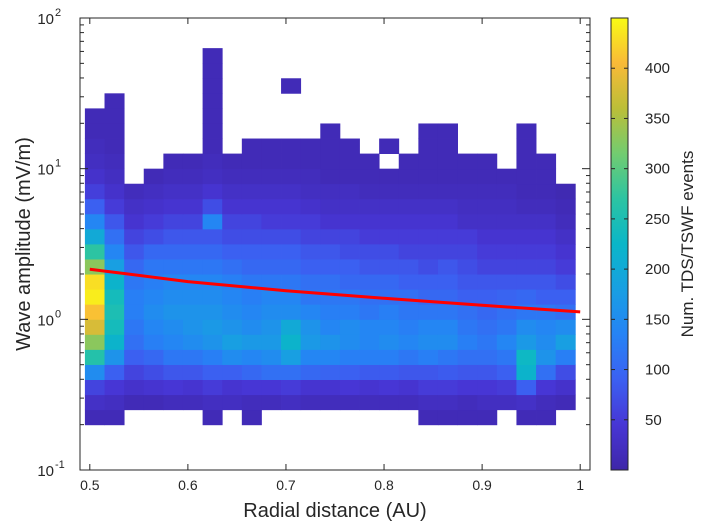 This screenshot has width=708, height=528. I want to click on y-tick-exponent: 0, so click(58, 314).